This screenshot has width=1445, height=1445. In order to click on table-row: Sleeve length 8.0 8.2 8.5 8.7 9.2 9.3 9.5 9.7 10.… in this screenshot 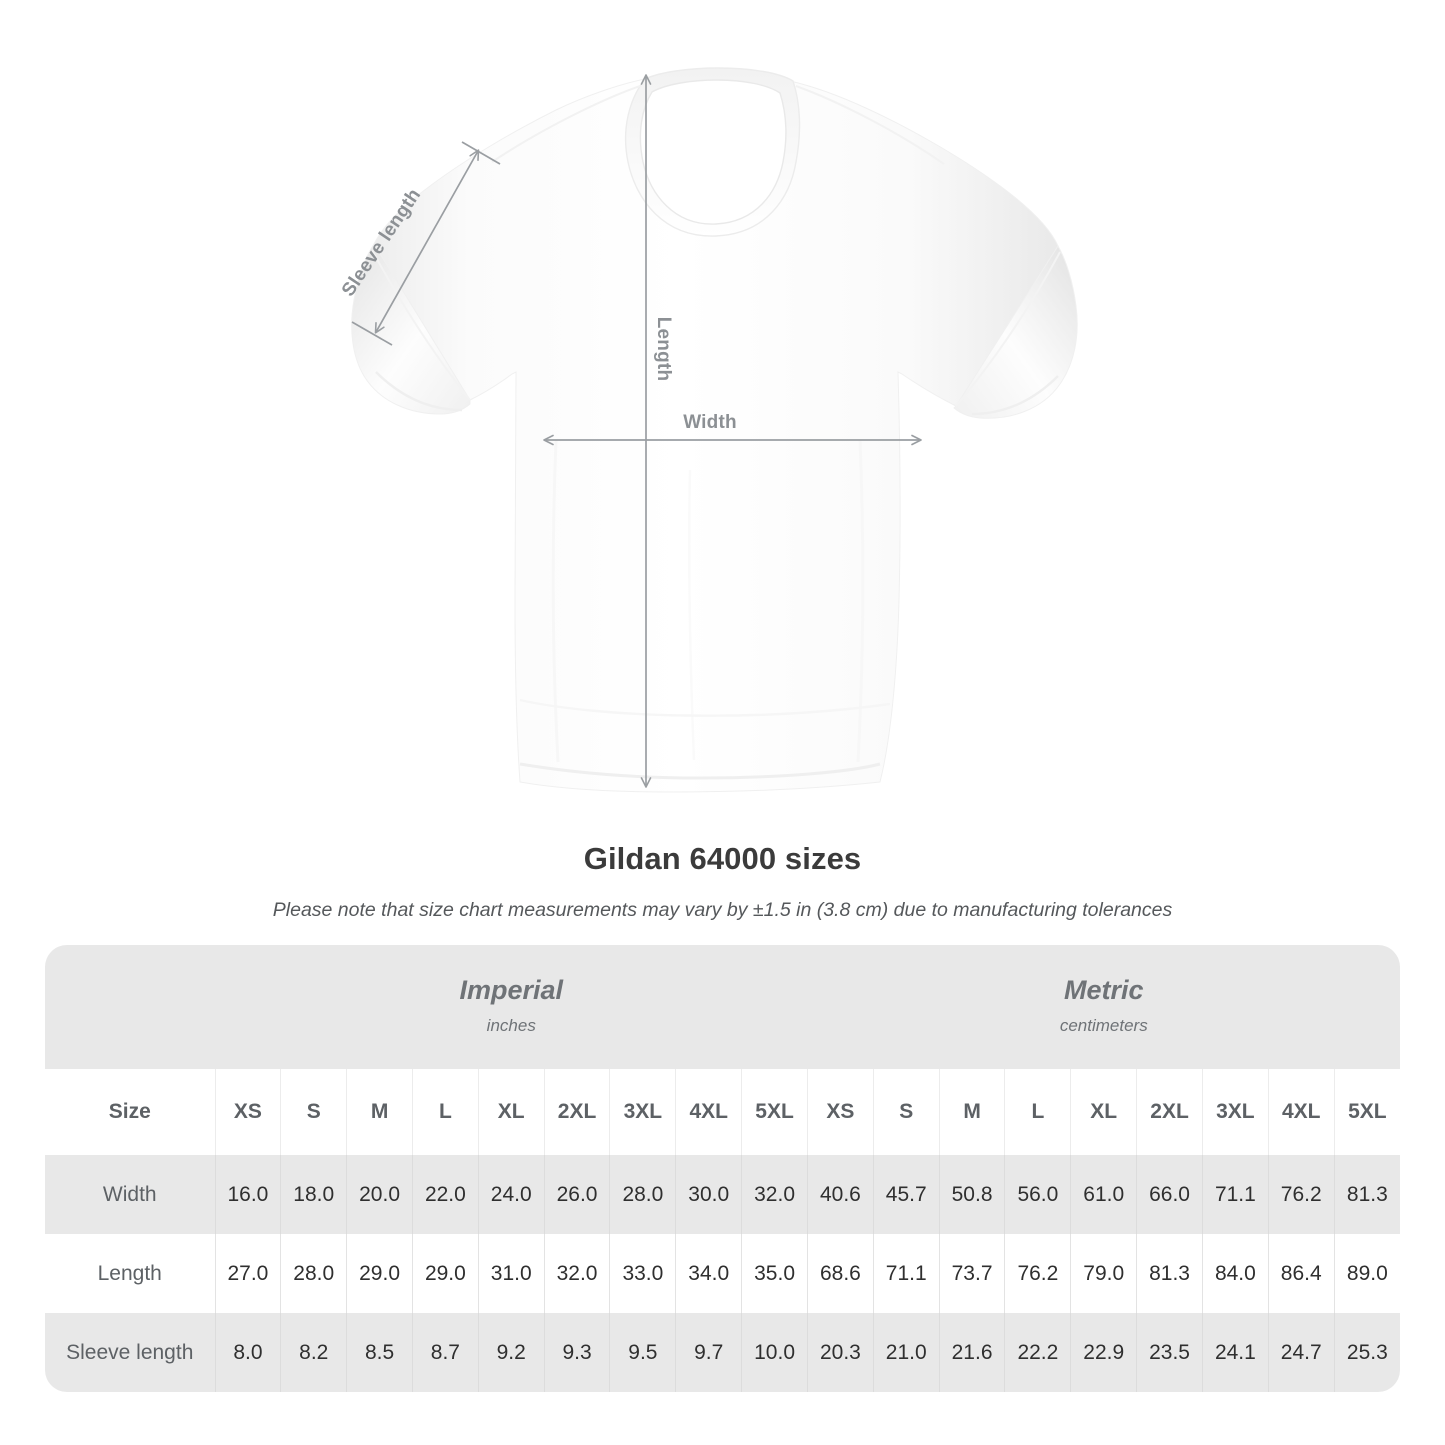, I will do `click(723, 1352)`.